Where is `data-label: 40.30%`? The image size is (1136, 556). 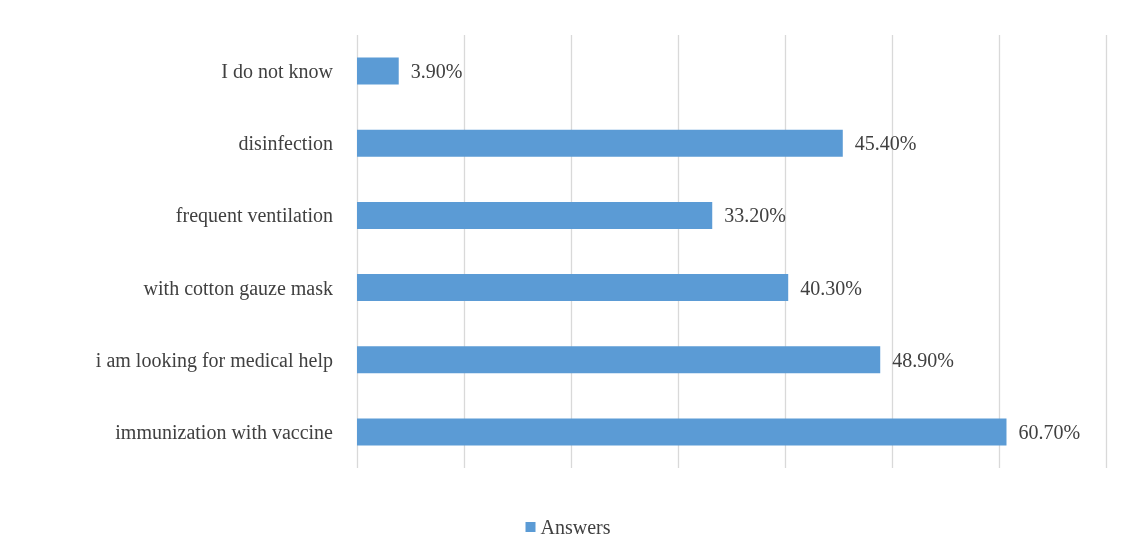 data-label: 40.30% is located at coordinates (831, 287).